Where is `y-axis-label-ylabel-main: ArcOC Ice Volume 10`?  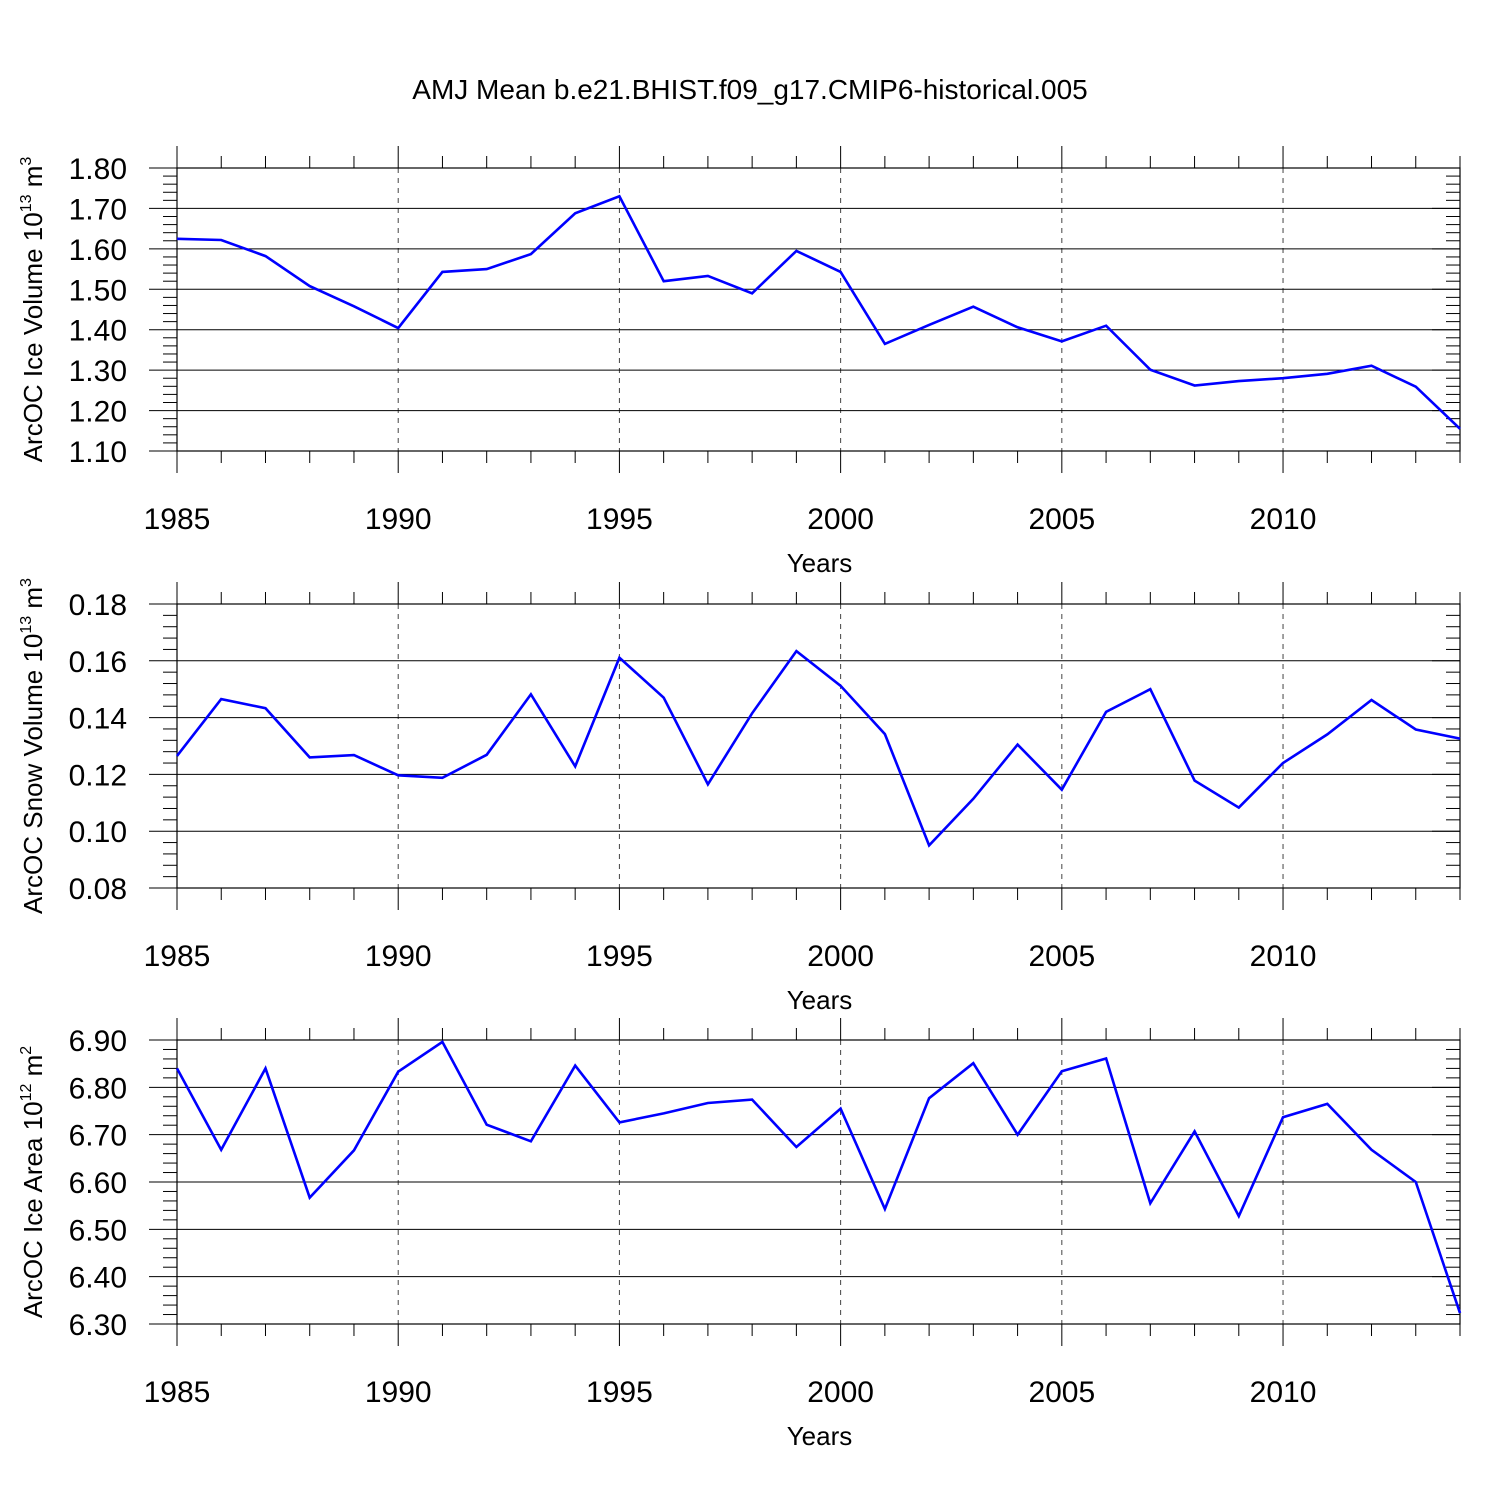
y-axis-label-ylabel-main: ArcOC Ice Volume 10 is located at coordinates (33, 337).